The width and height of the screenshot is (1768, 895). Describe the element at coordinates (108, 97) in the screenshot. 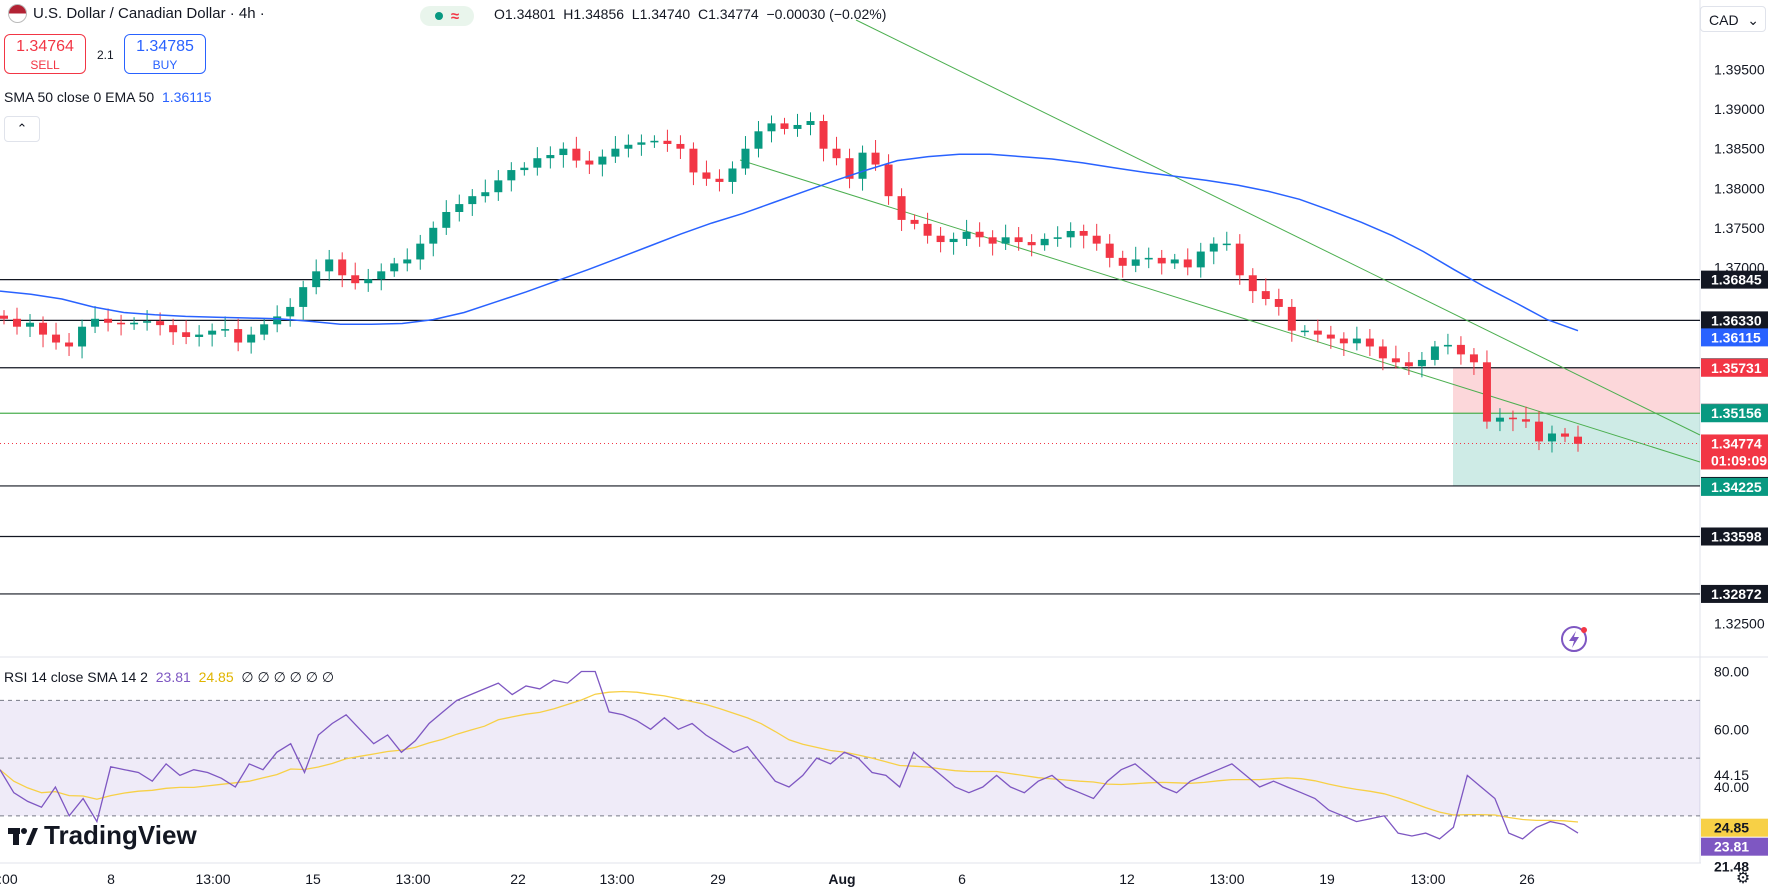

I see `ma-legend: SMA 50 close 0 EMA 50 1.36115` at that location.